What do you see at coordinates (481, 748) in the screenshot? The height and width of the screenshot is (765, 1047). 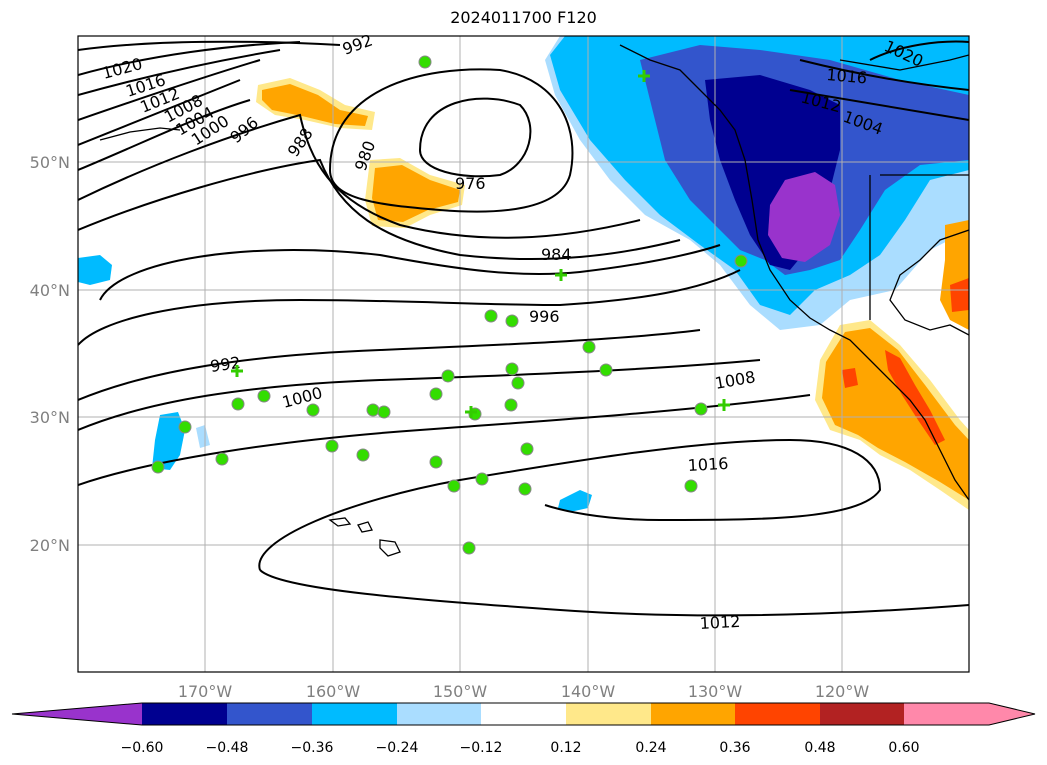 I see `colorbar-tick-label: −0.12` at bounding box center [481, 748].